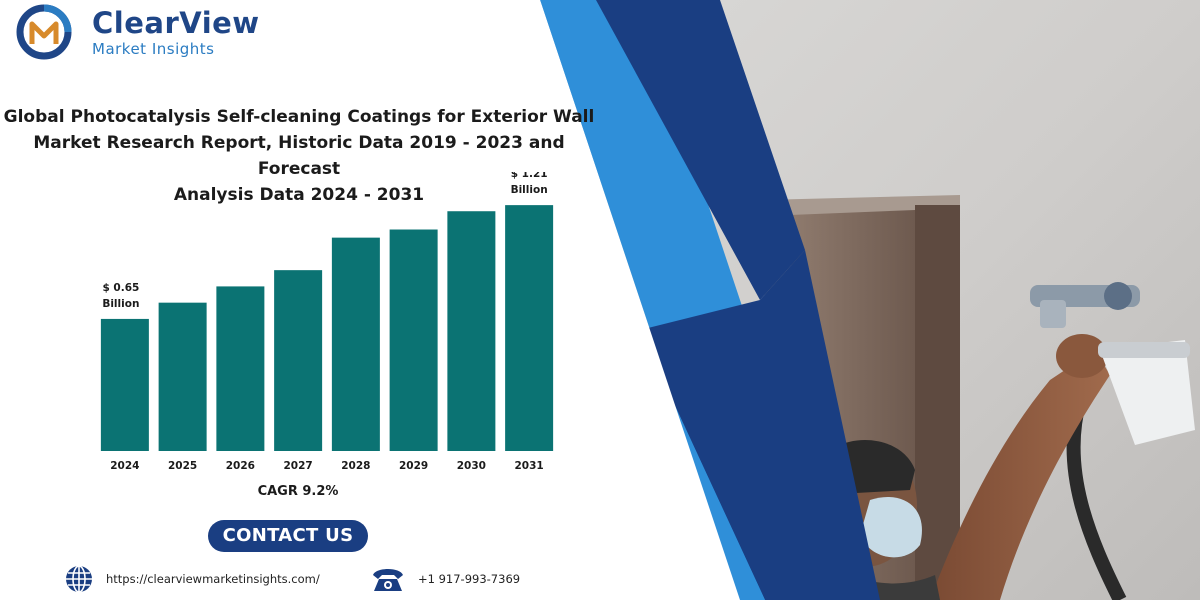  I want to click on x-tick-label: 2027, so click(298, 466).